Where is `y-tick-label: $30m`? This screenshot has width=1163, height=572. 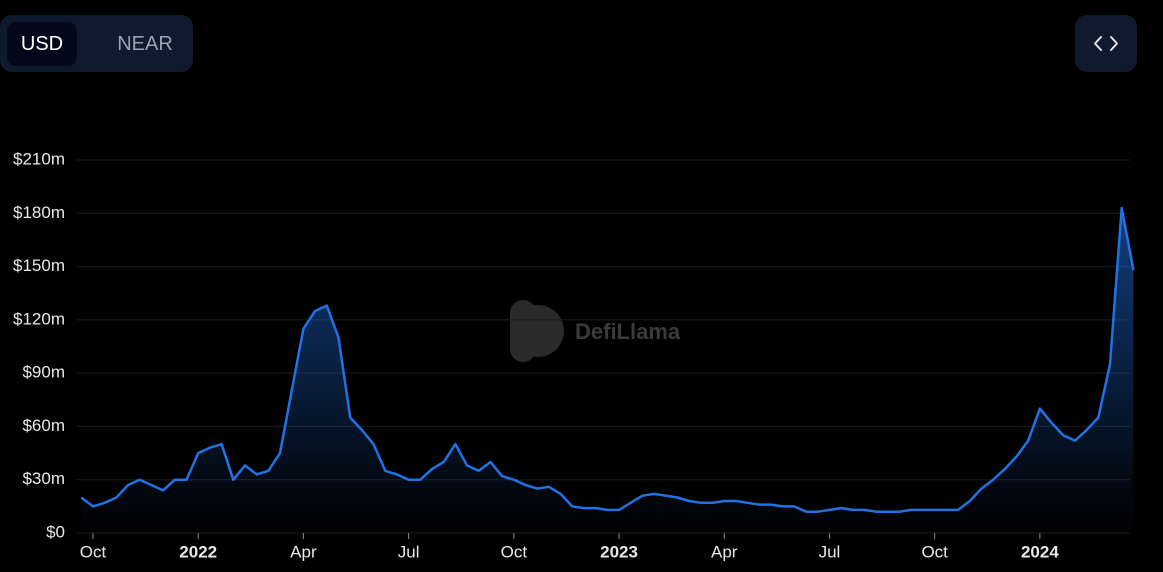
y-tick-label: $30m is located at coordinates (43, 478).